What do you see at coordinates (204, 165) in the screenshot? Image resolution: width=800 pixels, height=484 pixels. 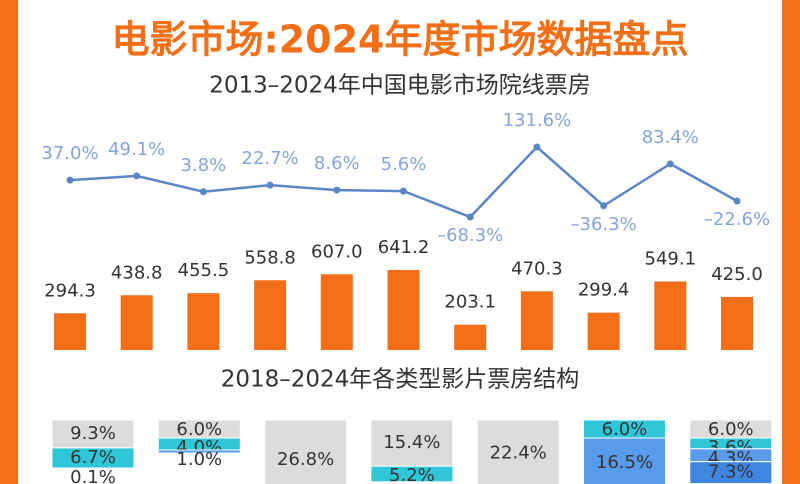 I see `data-label: 3.8%` at bounding box center [204, 165].